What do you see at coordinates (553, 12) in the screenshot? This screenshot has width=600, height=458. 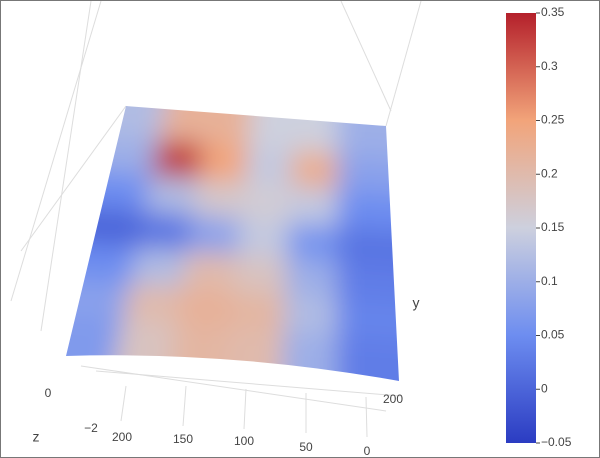 I see `colorbar-tick-label: 0.35` at bounding box center [553, 12].